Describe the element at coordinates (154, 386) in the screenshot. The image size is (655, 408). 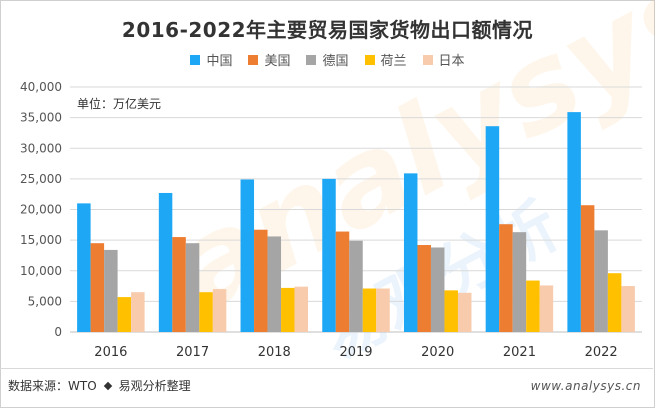
I see `org-text: 易观分析整理` at that location.